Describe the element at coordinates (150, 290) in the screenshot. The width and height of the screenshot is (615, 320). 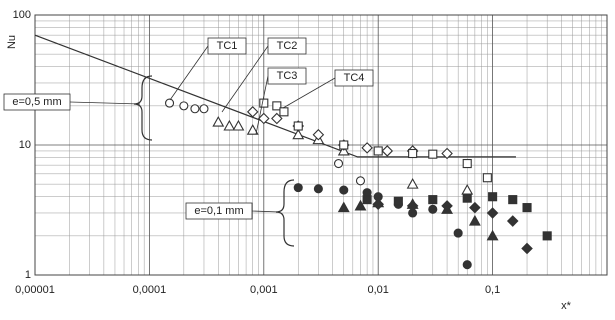
I see `x-tick-label: 0,0001` at that location.